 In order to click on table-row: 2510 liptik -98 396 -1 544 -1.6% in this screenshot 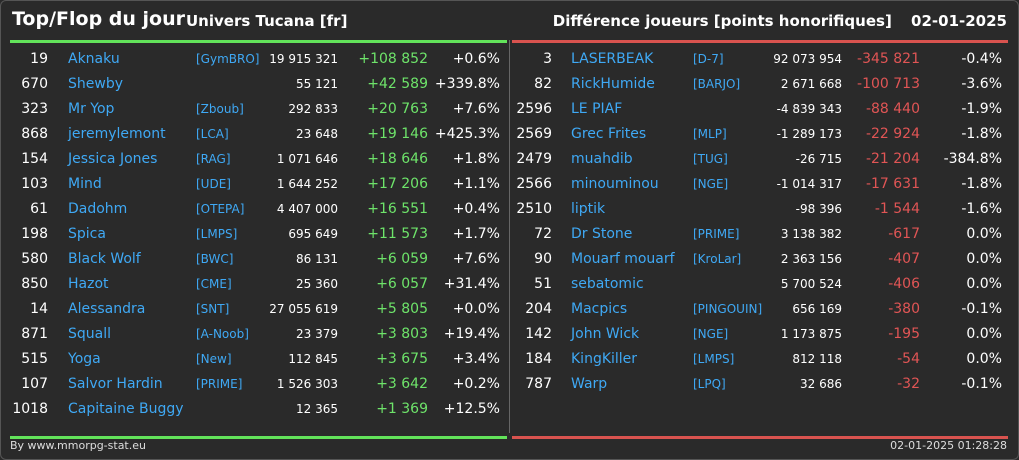, I will do `click(760, 209)`.